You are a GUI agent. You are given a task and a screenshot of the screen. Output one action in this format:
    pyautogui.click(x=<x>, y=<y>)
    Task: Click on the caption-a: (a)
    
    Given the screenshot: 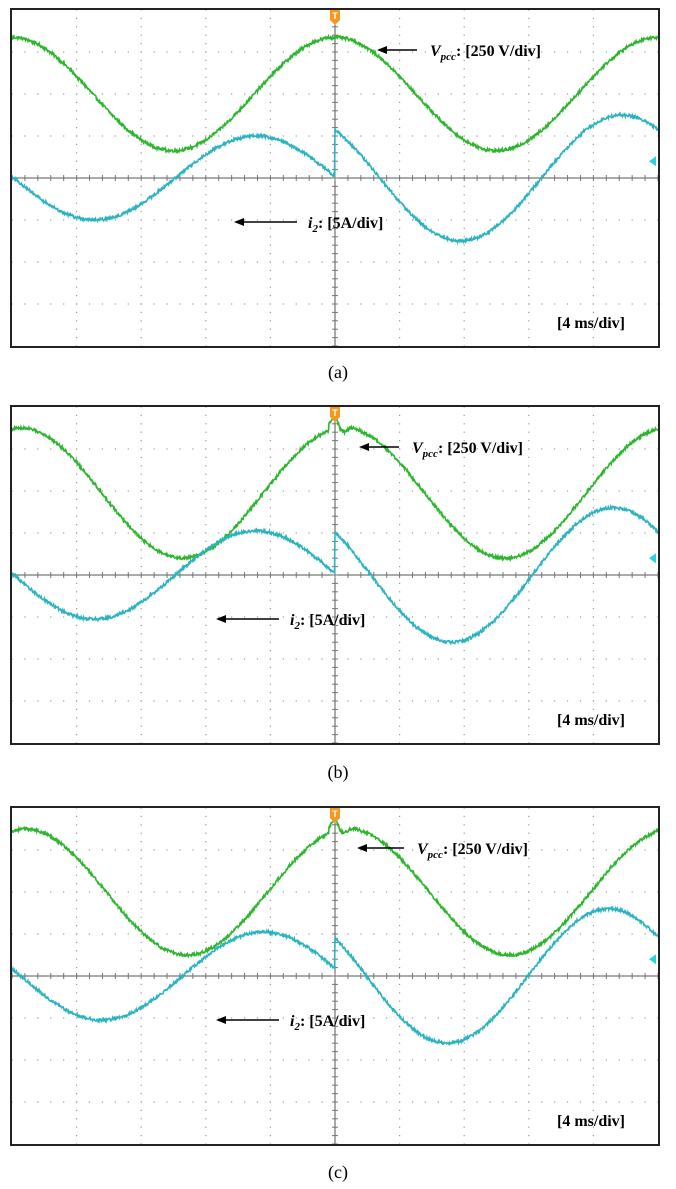 What is the action you would take?
    pyautogui.click(x=338, y=372)
    